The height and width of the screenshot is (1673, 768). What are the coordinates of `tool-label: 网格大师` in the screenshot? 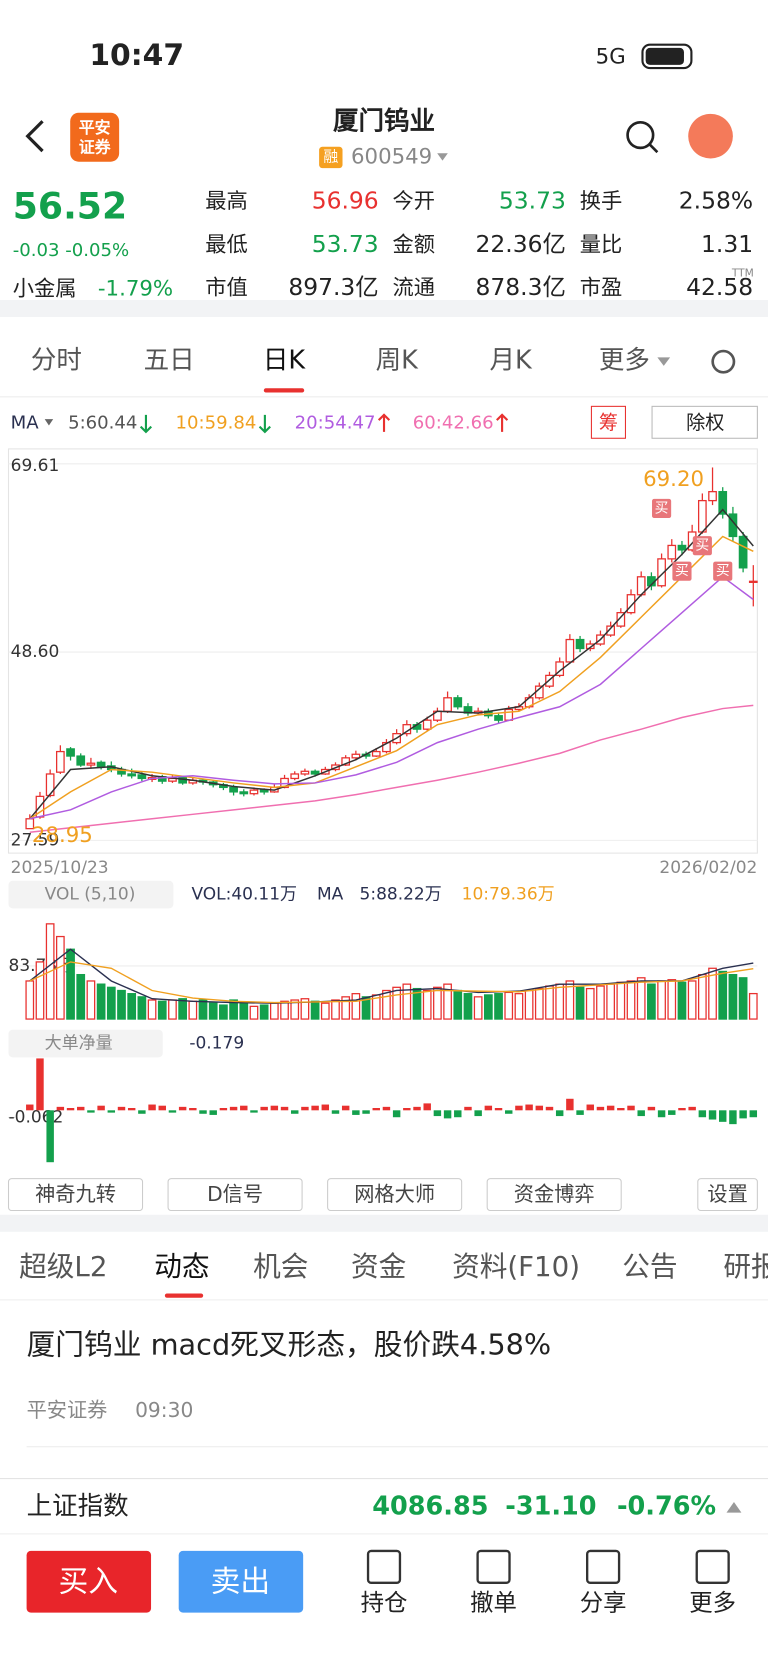 It's located at (394, 1194).